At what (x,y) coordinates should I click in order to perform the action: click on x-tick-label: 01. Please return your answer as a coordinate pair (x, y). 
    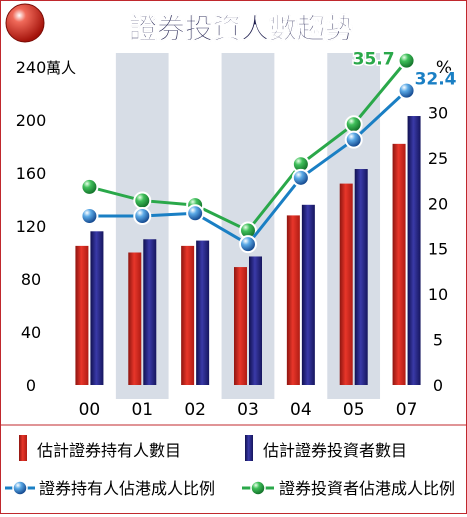
    Looking at the image, I should click on (142, 410).